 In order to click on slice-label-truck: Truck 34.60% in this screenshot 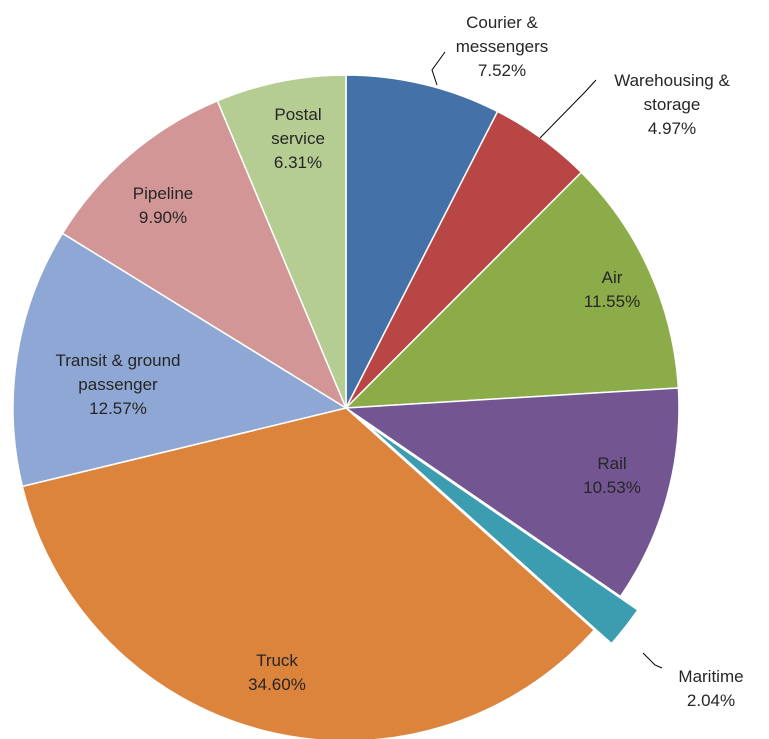, I will do `click(277, 672)`.